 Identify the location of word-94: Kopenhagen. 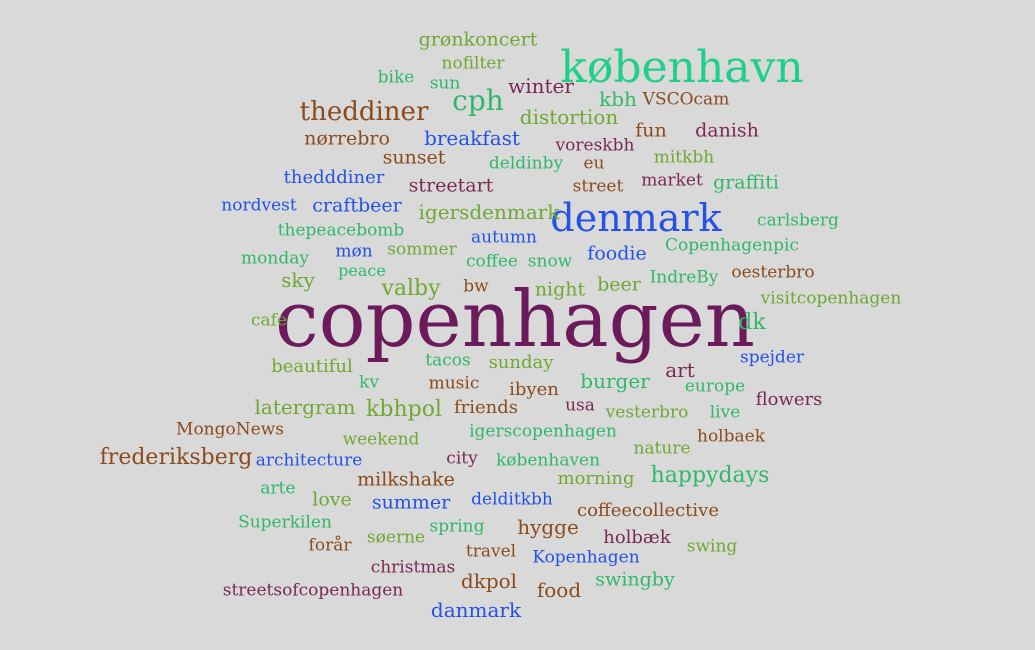
(586, 557).